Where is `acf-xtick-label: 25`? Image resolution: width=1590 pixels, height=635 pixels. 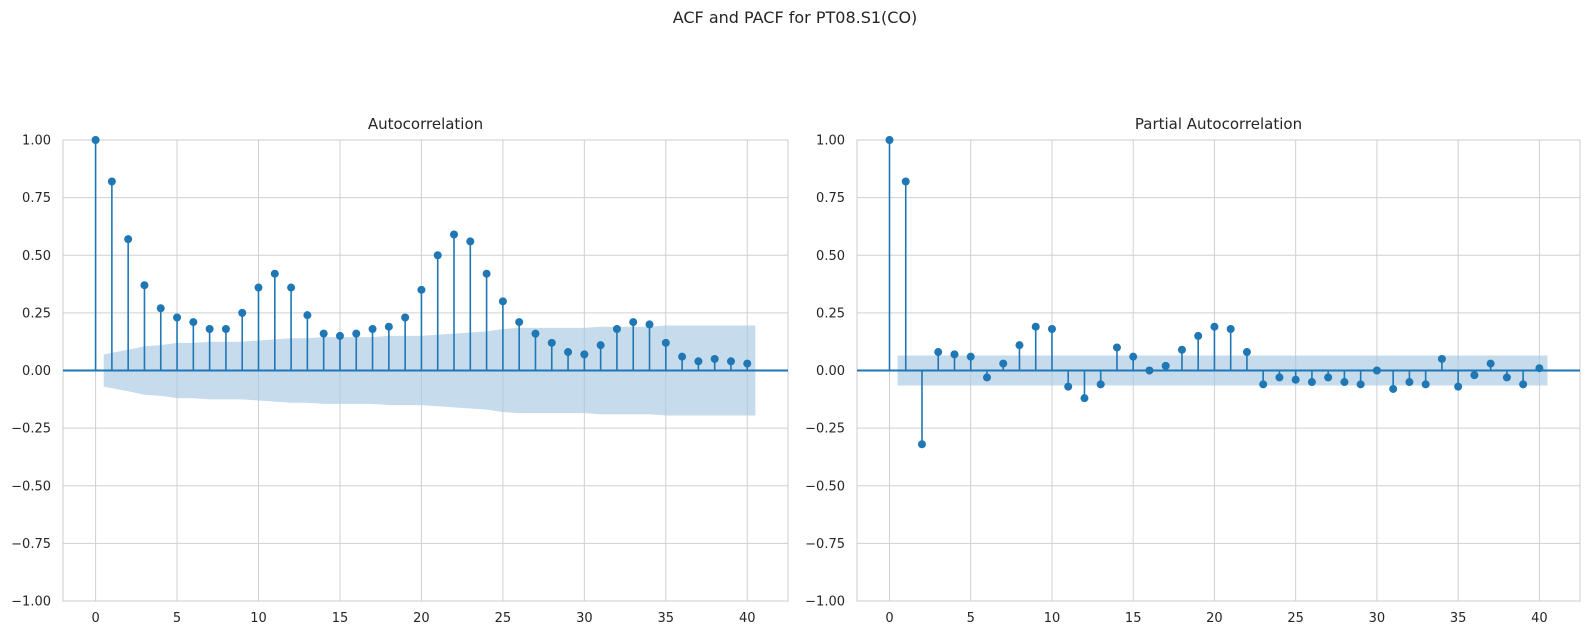 acf-xtick-label: 25 is located at coordinates (503, 618).